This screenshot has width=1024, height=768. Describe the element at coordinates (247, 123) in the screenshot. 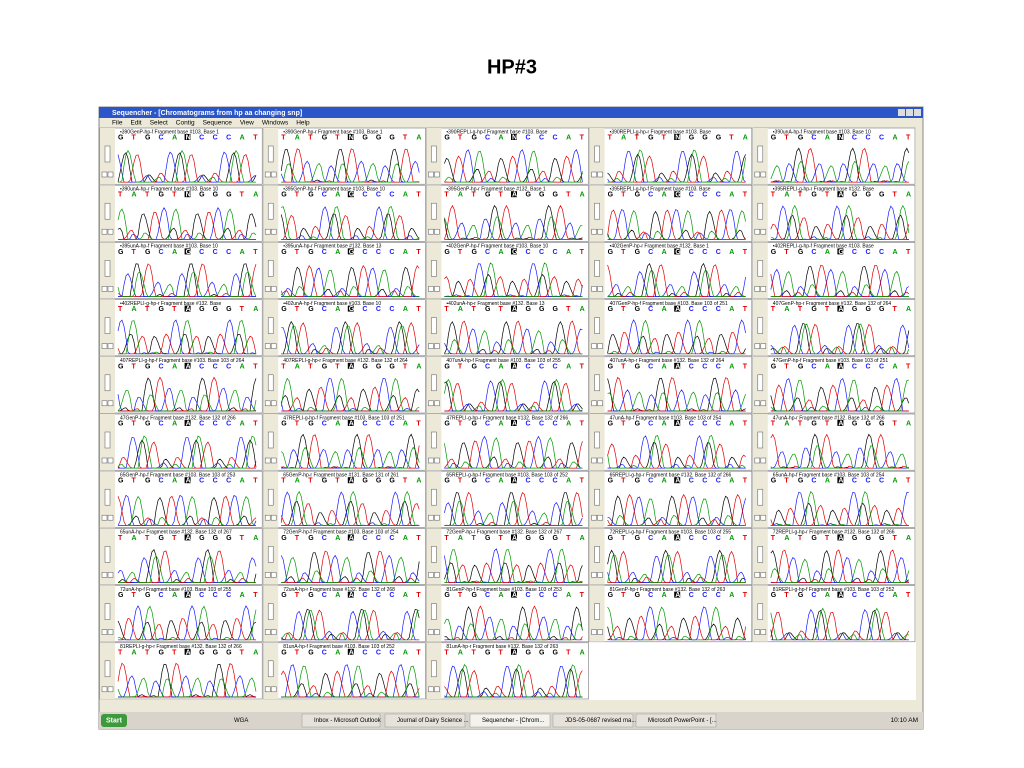

I see `menu-item: View` at that location.